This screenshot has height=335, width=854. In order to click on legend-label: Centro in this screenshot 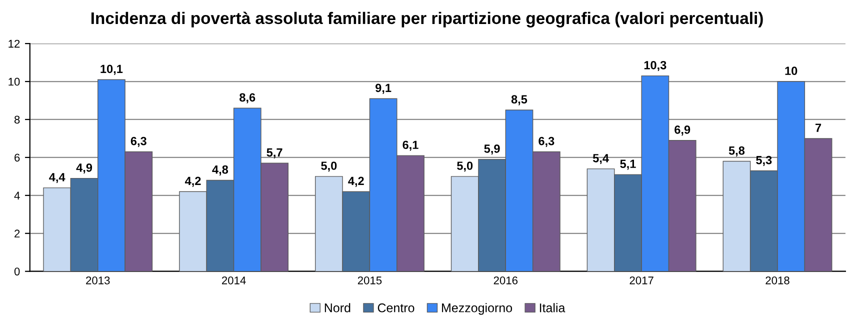, I will do `click(396, 307)`.